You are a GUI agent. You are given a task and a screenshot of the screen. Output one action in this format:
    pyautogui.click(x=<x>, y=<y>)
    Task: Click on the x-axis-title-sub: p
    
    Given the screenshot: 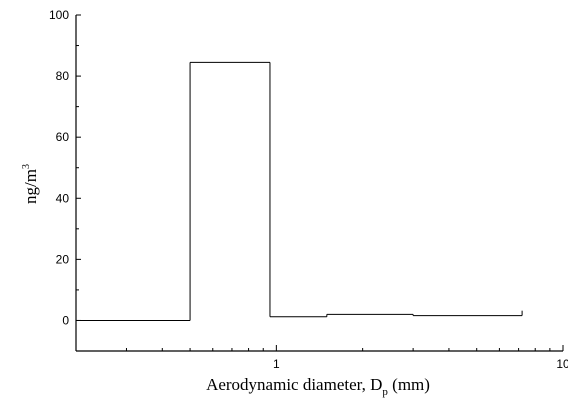 What is the action you would take?
    pyautogui.click(x=385, y=392)
    